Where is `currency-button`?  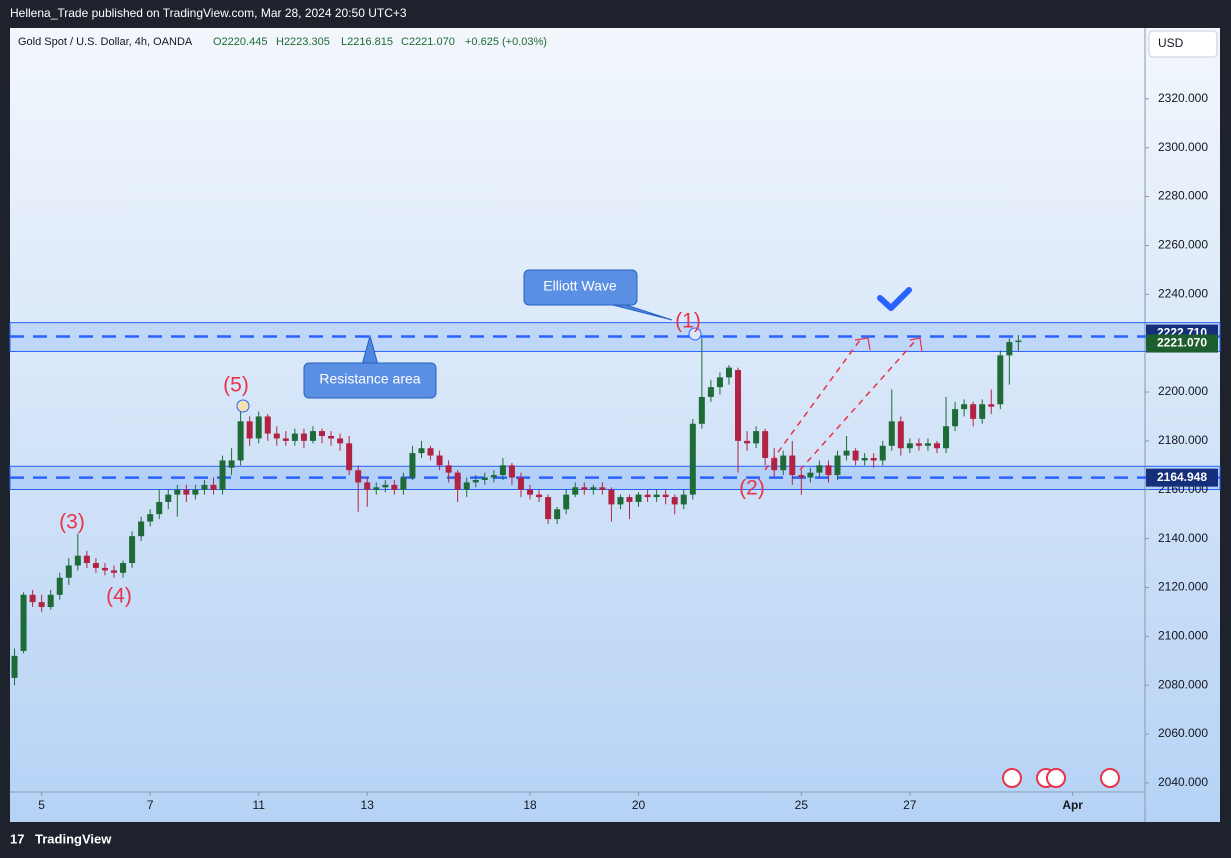
currency-button is located at coordinates (1183, 44).